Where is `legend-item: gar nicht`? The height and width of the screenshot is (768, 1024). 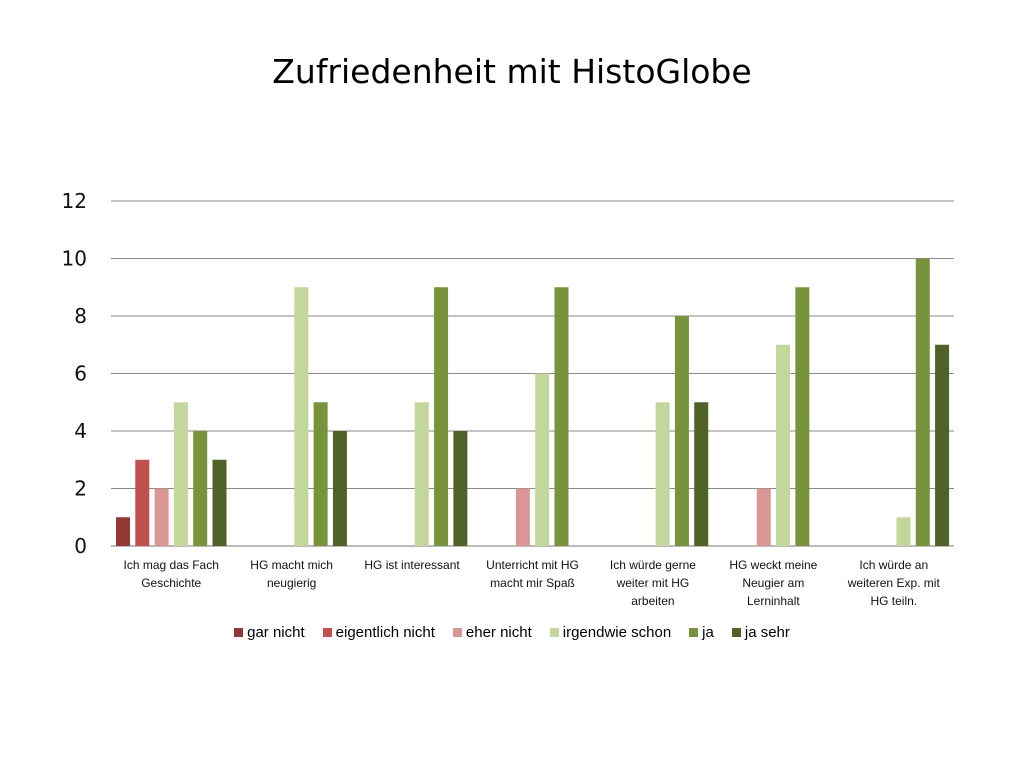 legend-item: gar nicht is located at coordinates (269, 632).